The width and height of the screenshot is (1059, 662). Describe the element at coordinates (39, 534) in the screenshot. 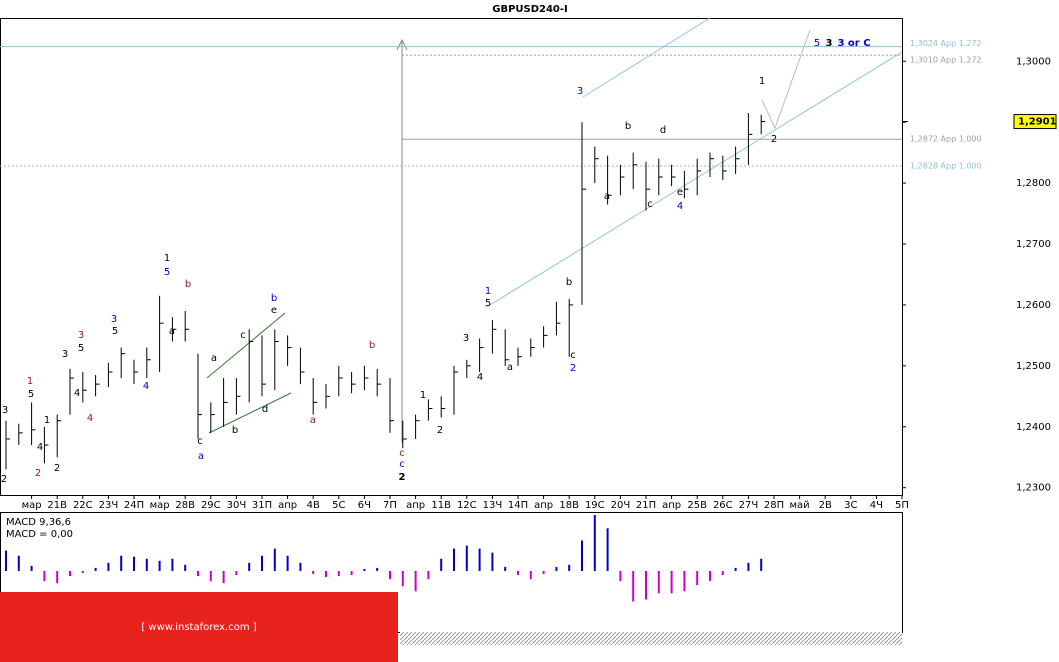

I see `macd-value-label: MACD = 0,00` at that location.